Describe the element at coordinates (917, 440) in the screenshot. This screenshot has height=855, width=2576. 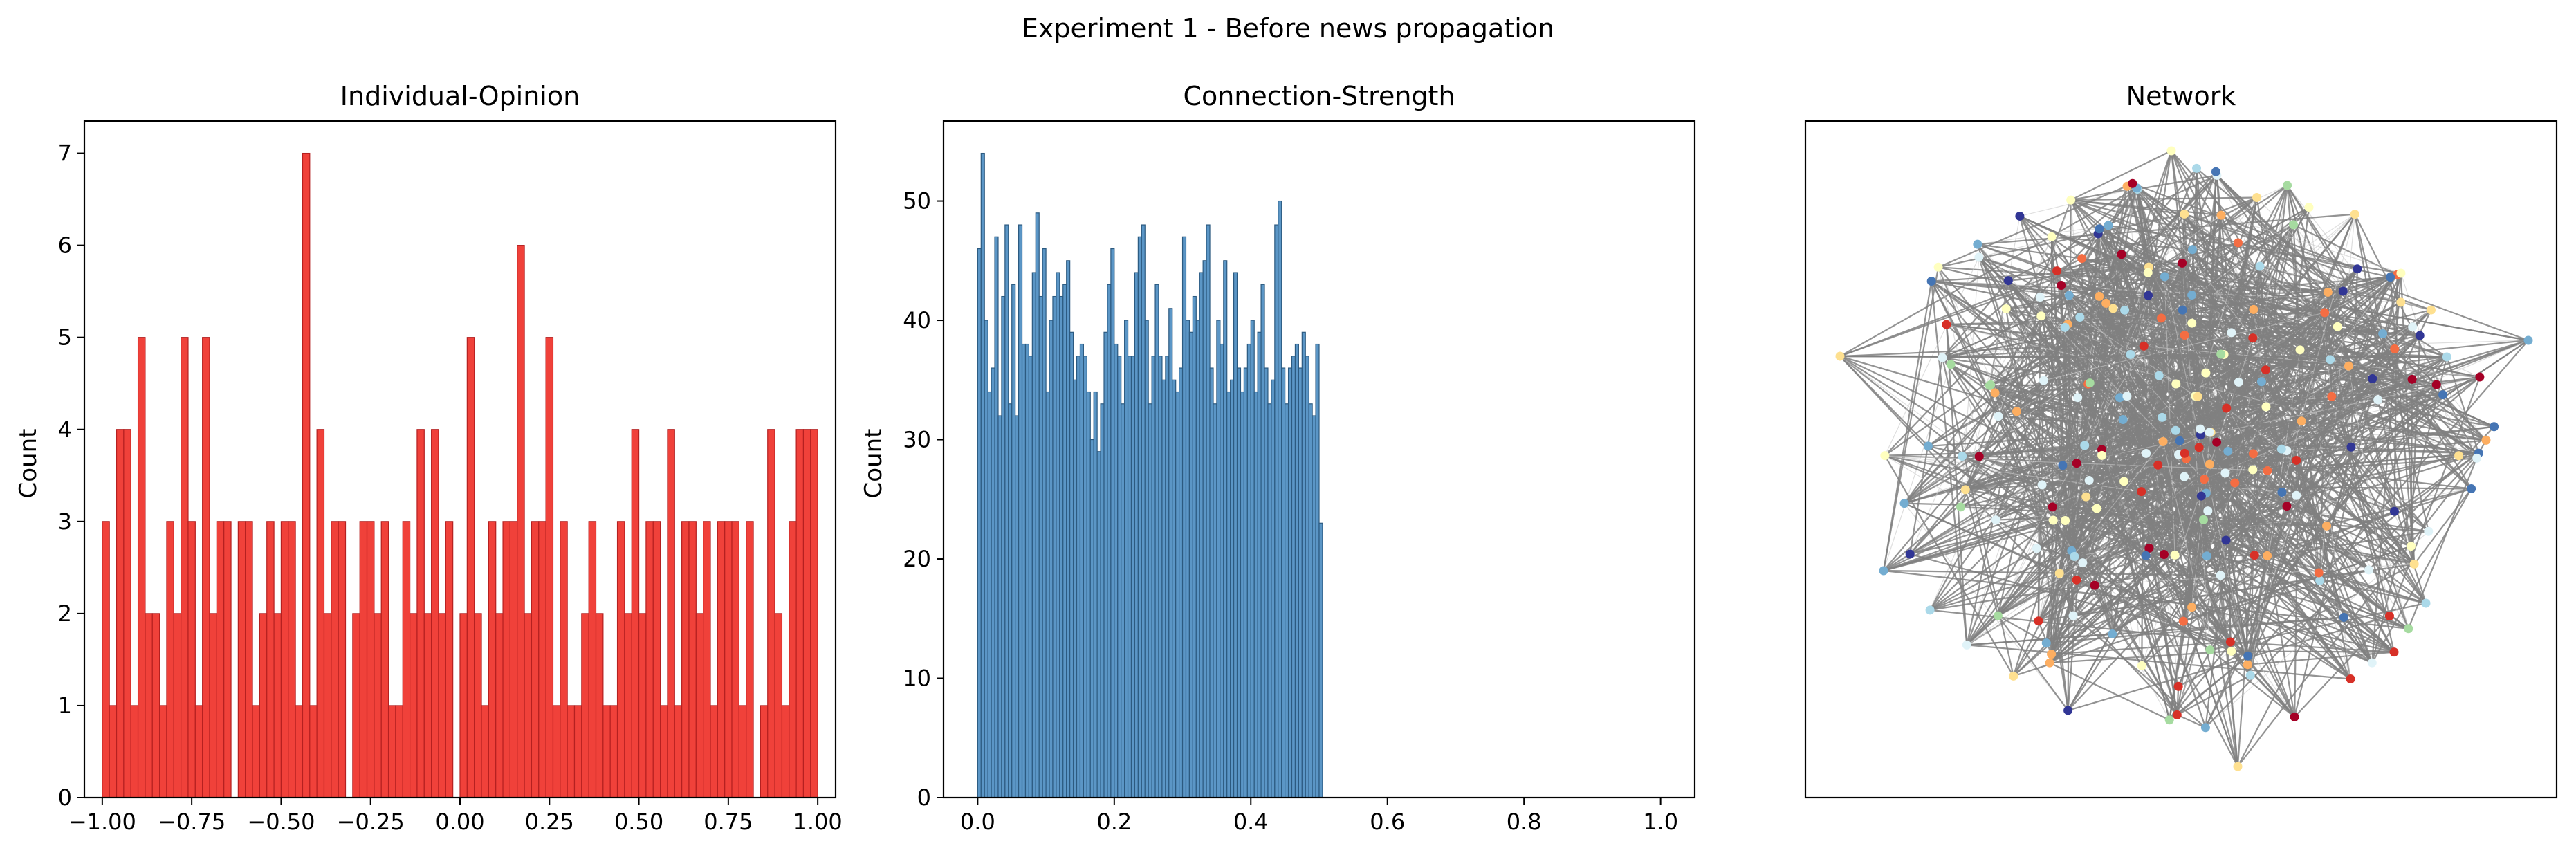
I see `y-tick-label: 30` at that location.